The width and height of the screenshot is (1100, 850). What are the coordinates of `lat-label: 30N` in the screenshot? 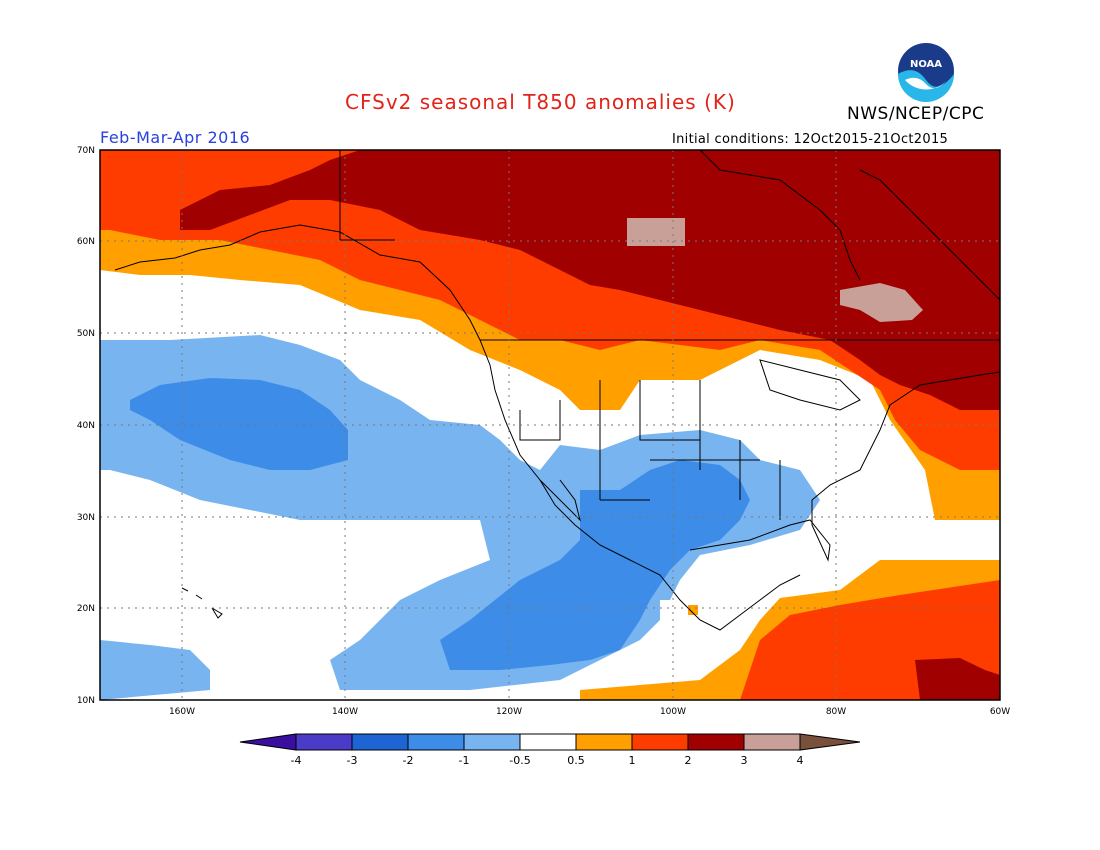 It's located at (86, 518).